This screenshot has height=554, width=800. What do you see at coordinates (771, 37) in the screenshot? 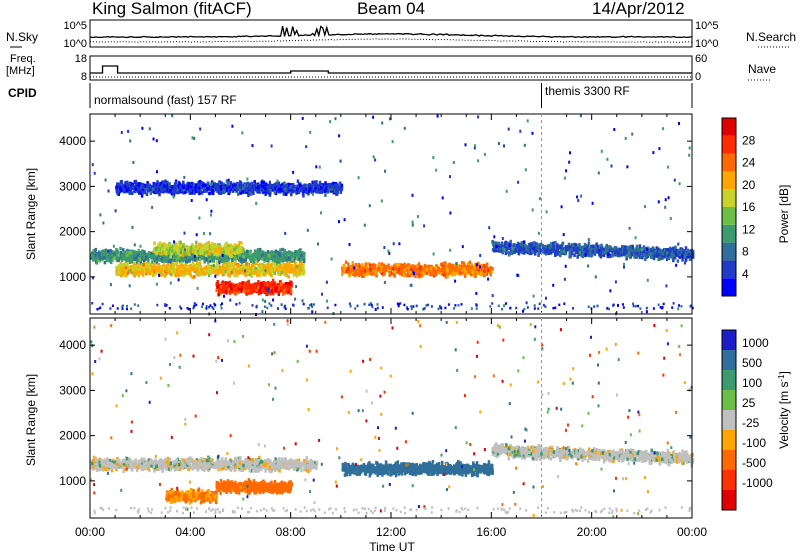
I see `noise-search-label: N.Search` at bounding box center [771, 37].